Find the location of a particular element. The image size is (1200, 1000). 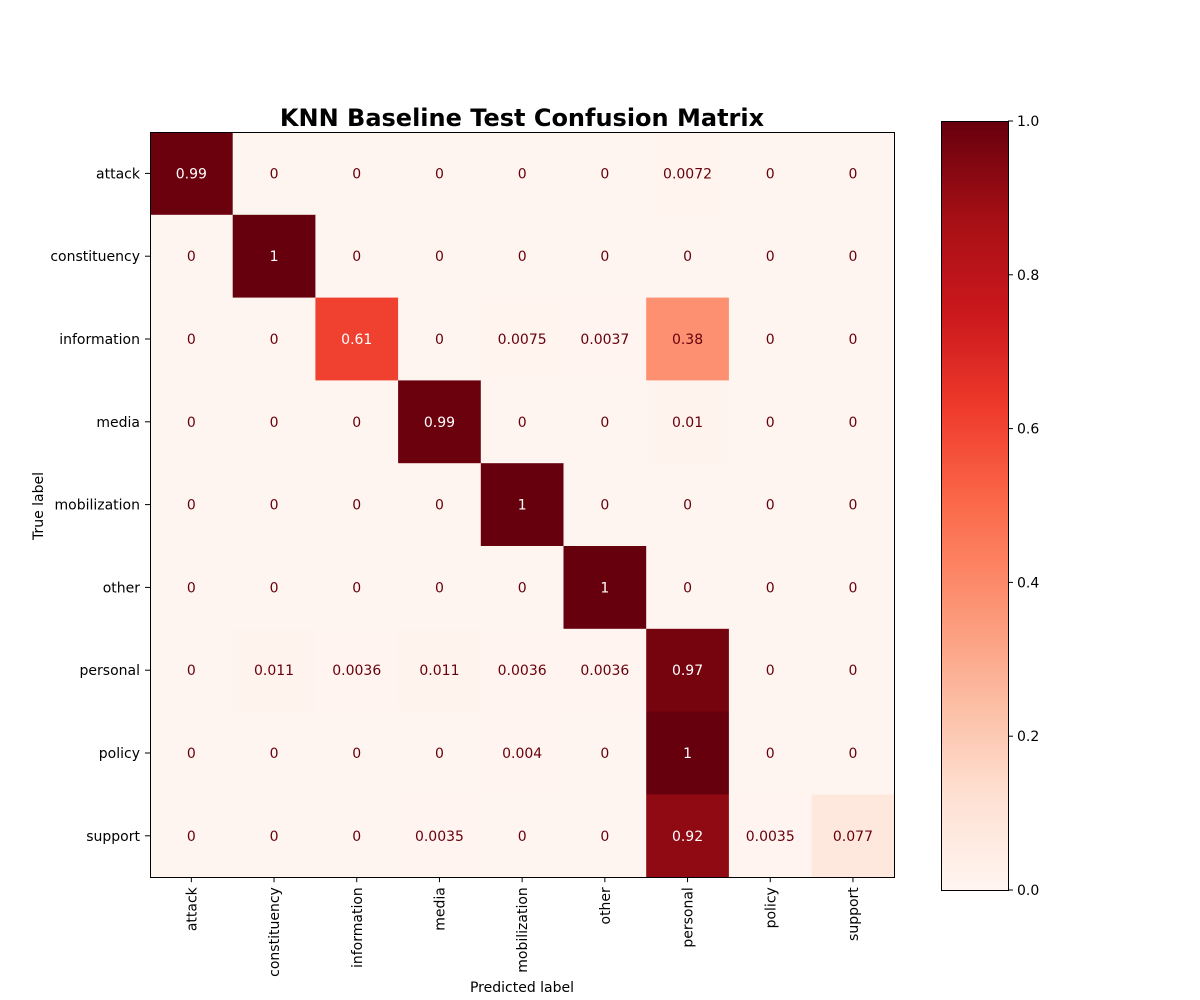

colorbar-tick-label: 0.4 is located at coordinates (1028, 583).